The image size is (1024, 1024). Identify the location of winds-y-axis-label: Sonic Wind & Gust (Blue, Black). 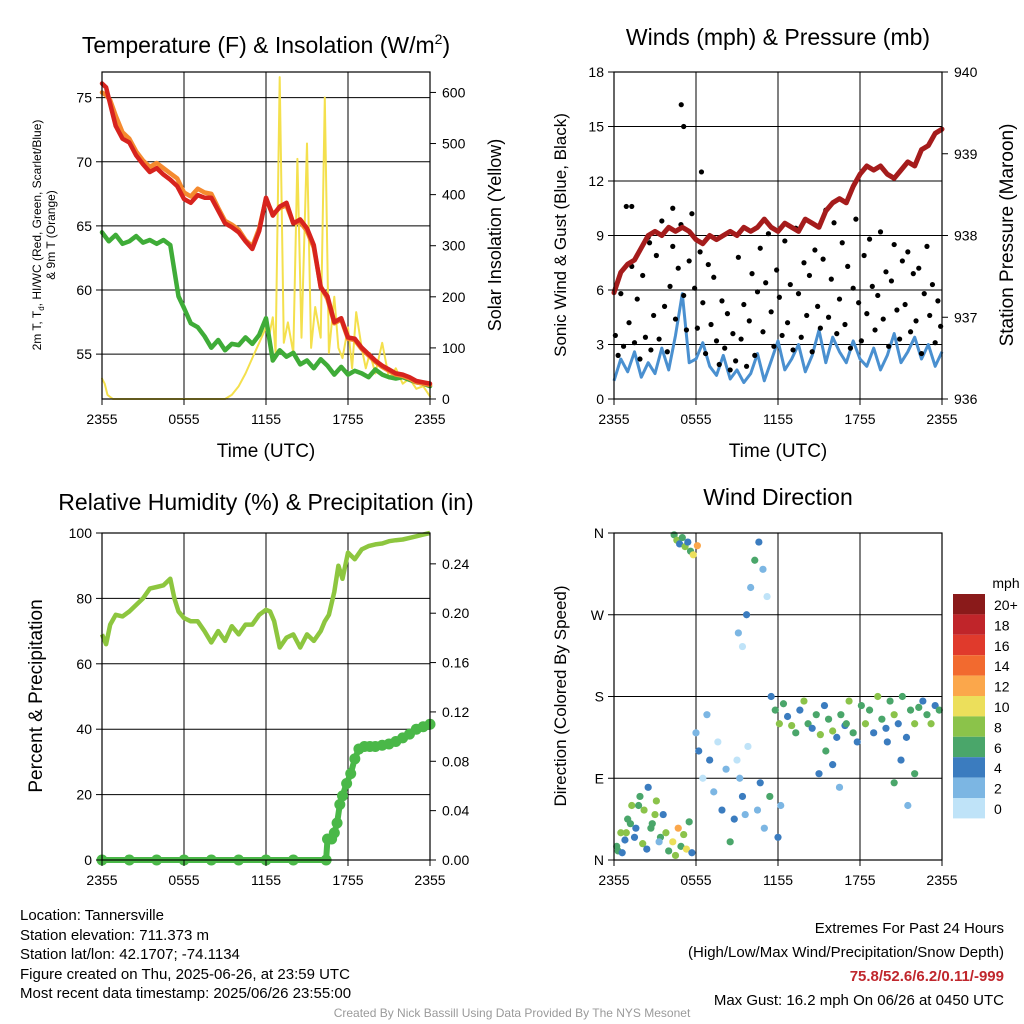
(560, 235).